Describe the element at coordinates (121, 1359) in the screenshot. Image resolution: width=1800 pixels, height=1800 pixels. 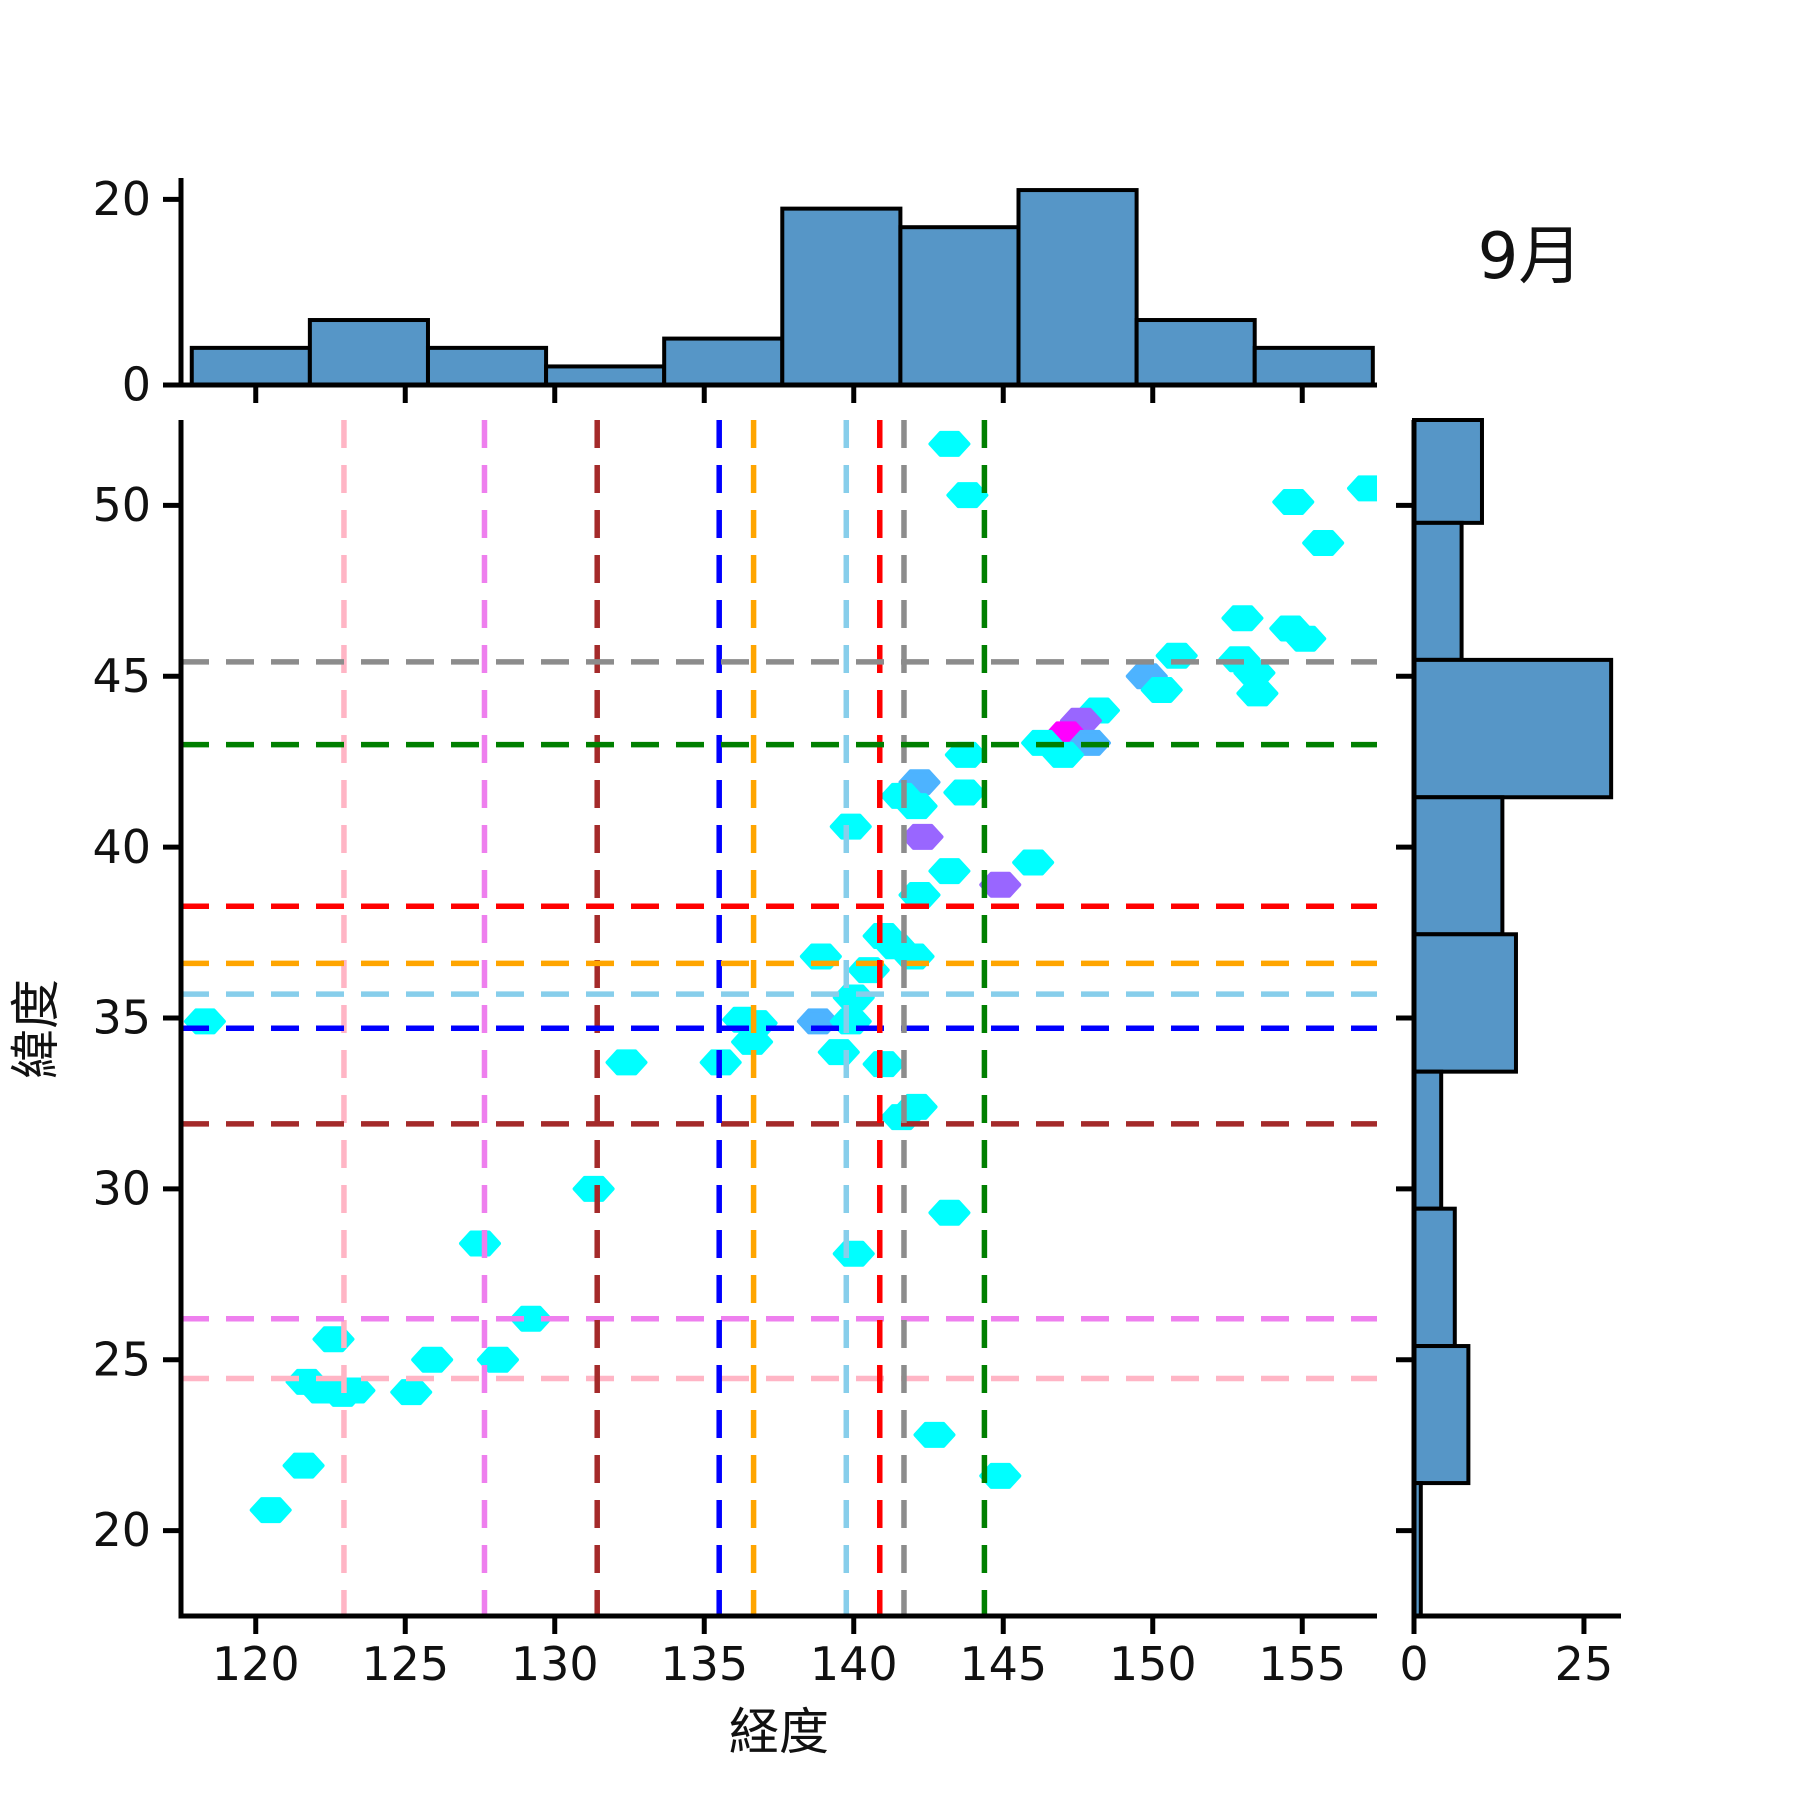
I see `y-tick-label: 25` at that location.